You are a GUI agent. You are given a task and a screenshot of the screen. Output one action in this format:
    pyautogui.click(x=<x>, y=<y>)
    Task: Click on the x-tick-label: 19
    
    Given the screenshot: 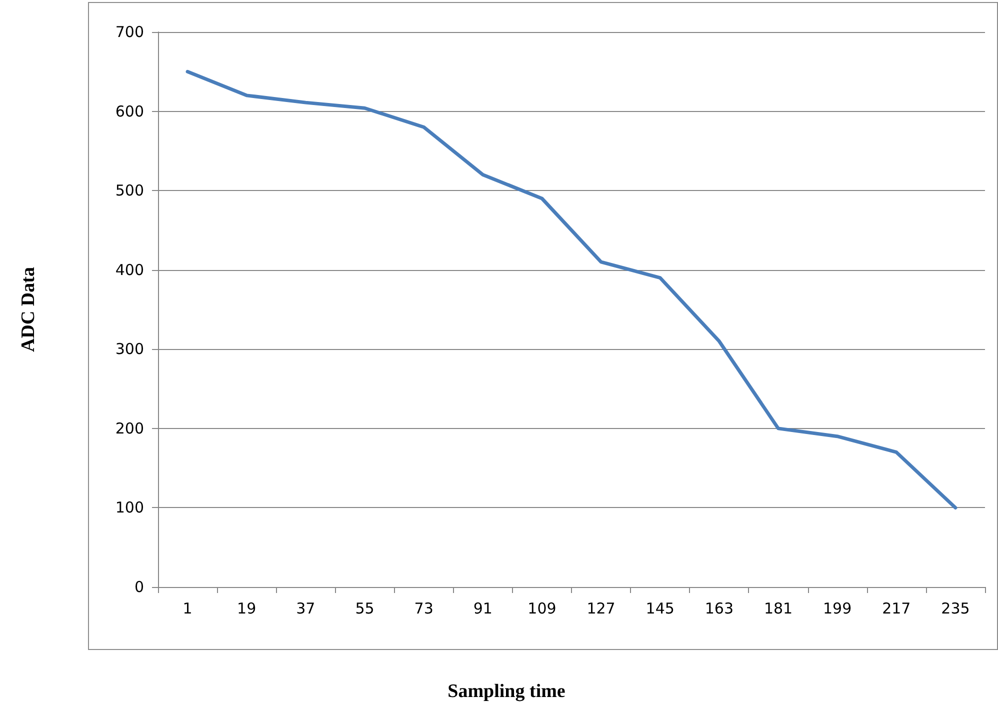 What is the action you would take?
    pyautogui.click(x=246, y=609)
    